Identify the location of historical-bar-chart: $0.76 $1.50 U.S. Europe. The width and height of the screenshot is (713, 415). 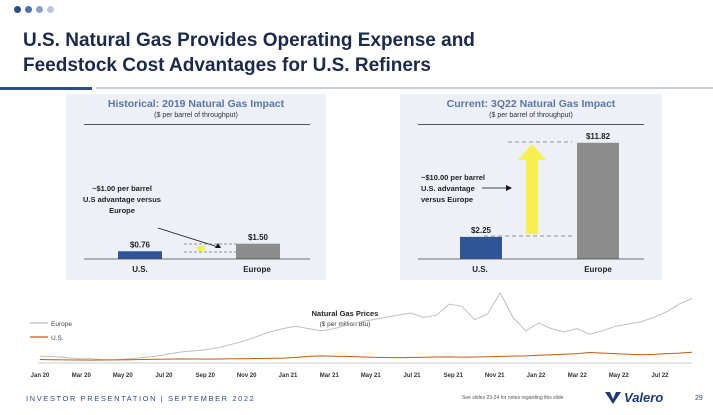
(197, 250).